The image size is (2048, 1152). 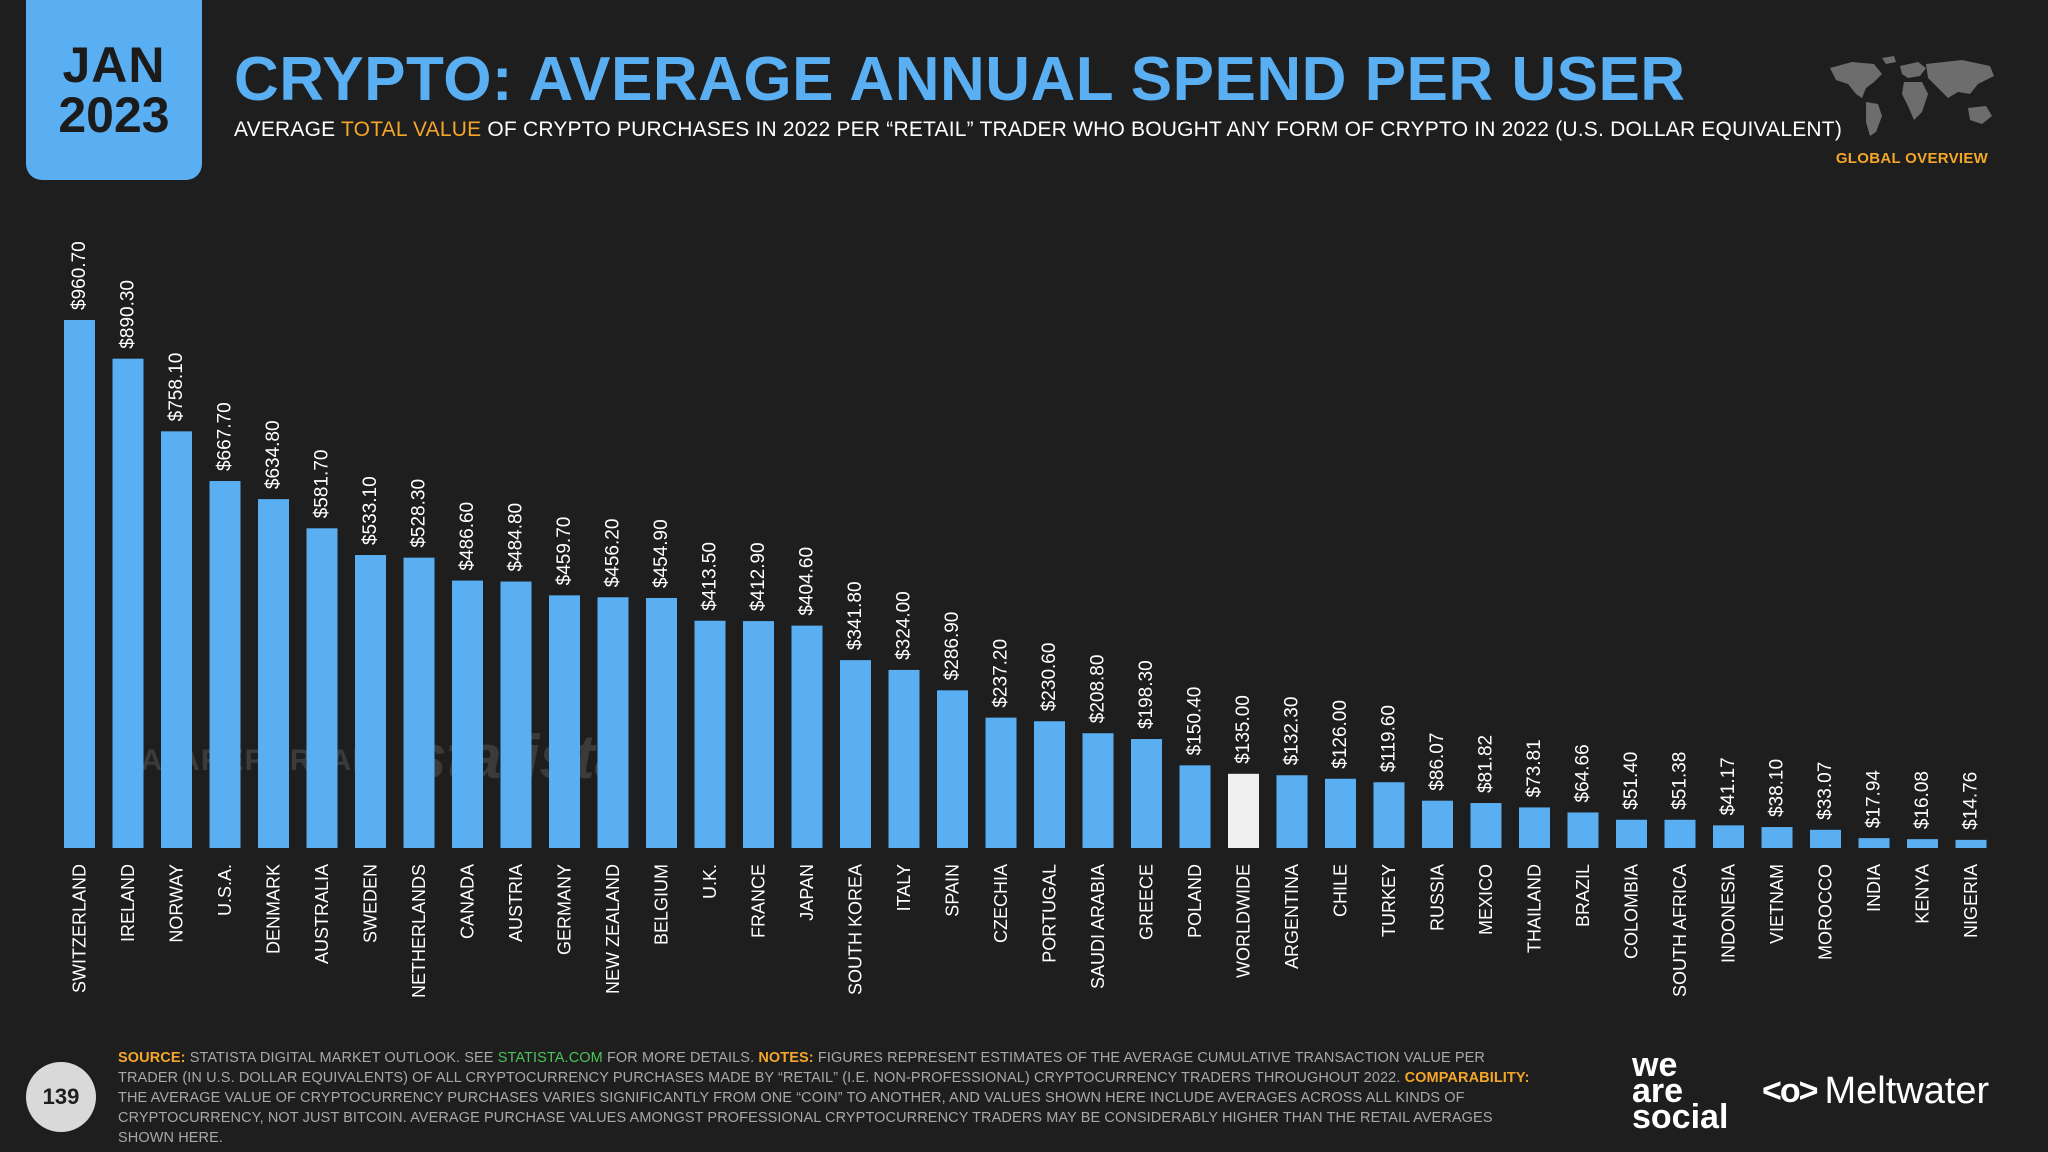 I want to click on date-badge: JAN 2023, so click(x=114, y=90).